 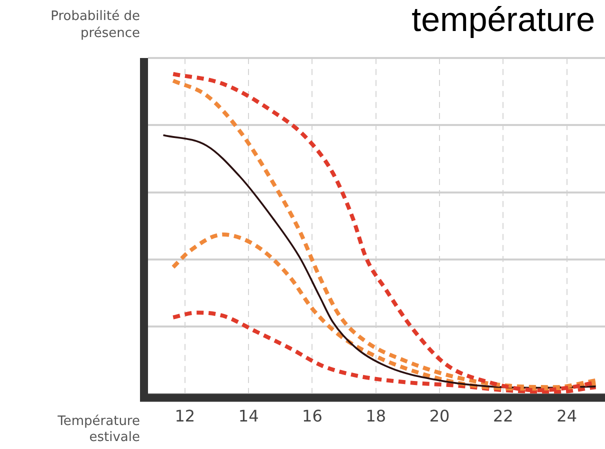 What do you see at coordinates (503, 416) in the screenshot?
I see `x-tick-label: 22` at bounding box center [503, 416].